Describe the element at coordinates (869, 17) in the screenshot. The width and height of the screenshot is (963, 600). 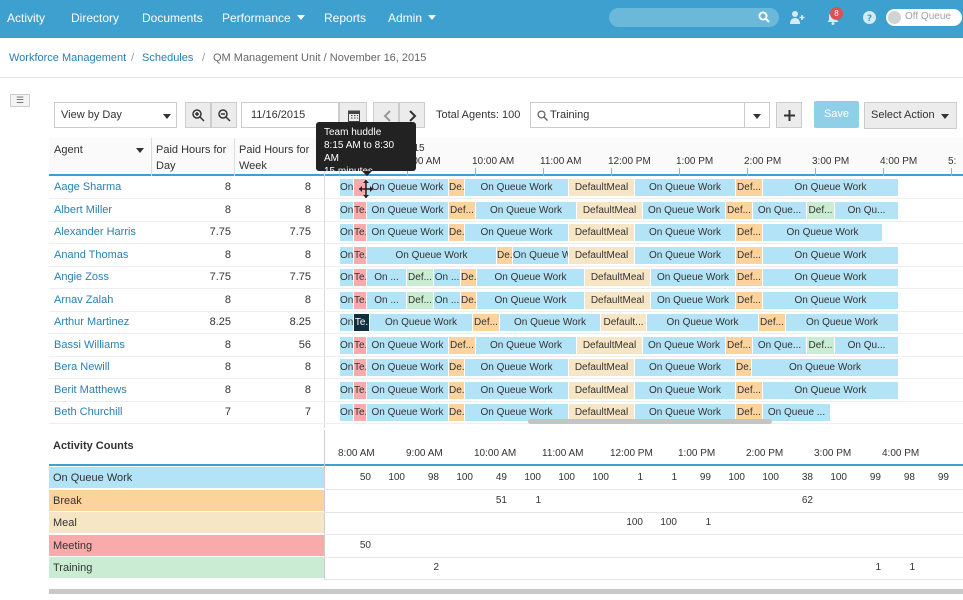
I see `help-icon: ?` at that location.